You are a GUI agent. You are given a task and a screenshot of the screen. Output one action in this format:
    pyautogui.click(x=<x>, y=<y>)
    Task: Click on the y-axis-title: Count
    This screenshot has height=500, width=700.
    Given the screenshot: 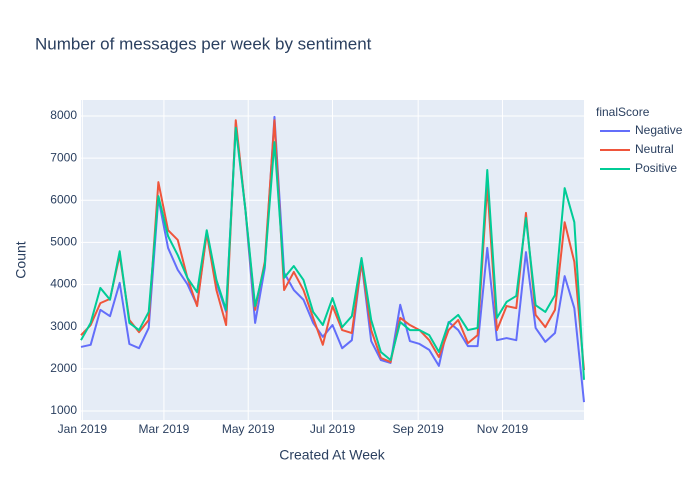 What is the action you would take?
    pyautogui.click(x=21, y=259)
    